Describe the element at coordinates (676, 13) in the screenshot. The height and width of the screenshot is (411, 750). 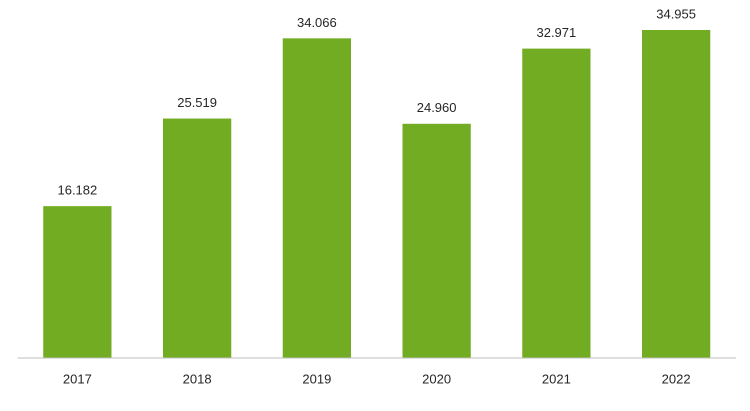
I see `value-label: 34.955` at that location.